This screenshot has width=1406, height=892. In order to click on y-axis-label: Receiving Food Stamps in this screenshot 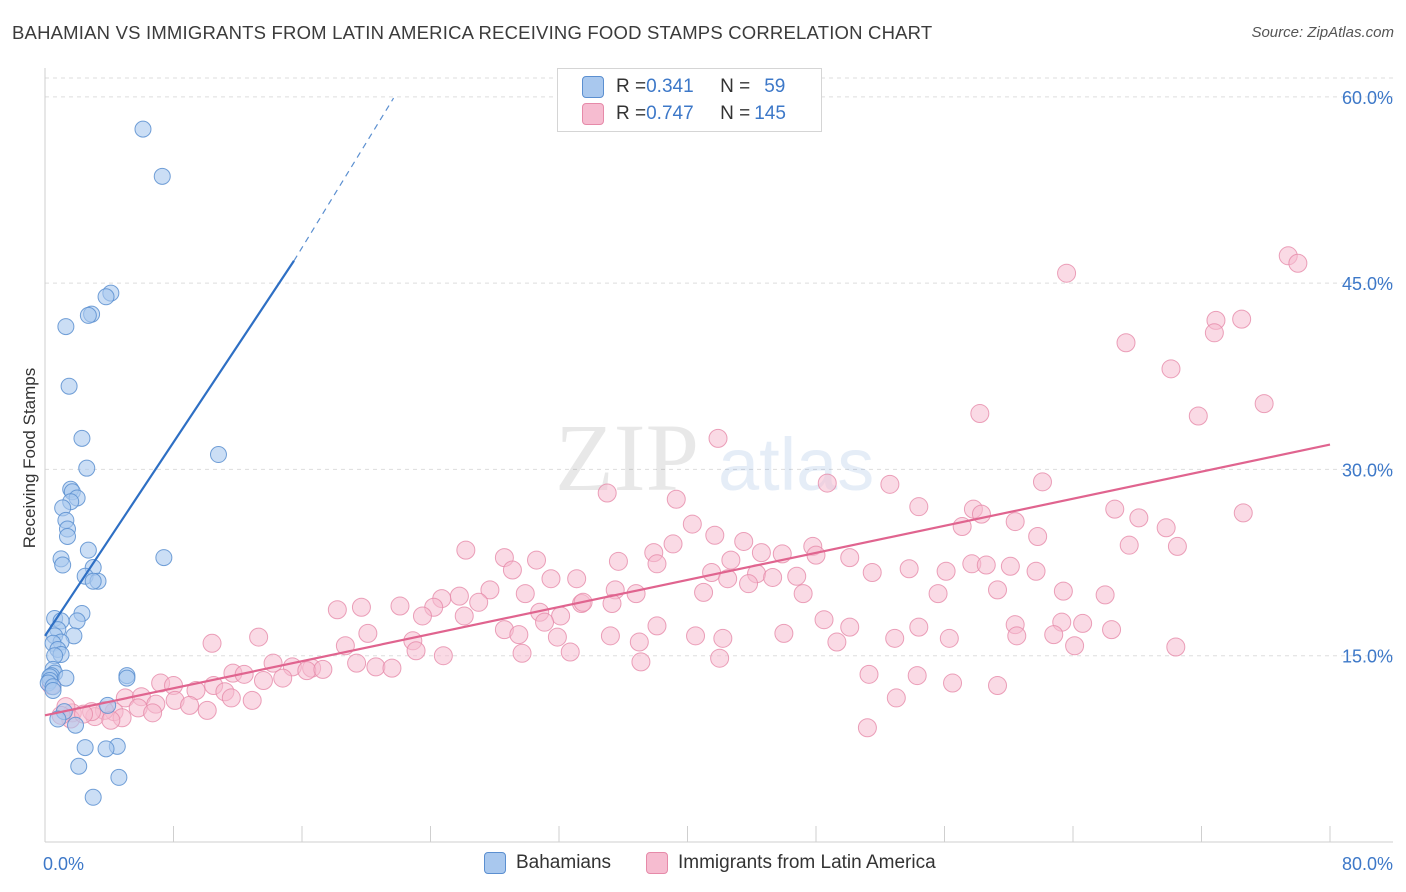, I will do `click(29, 458)`.